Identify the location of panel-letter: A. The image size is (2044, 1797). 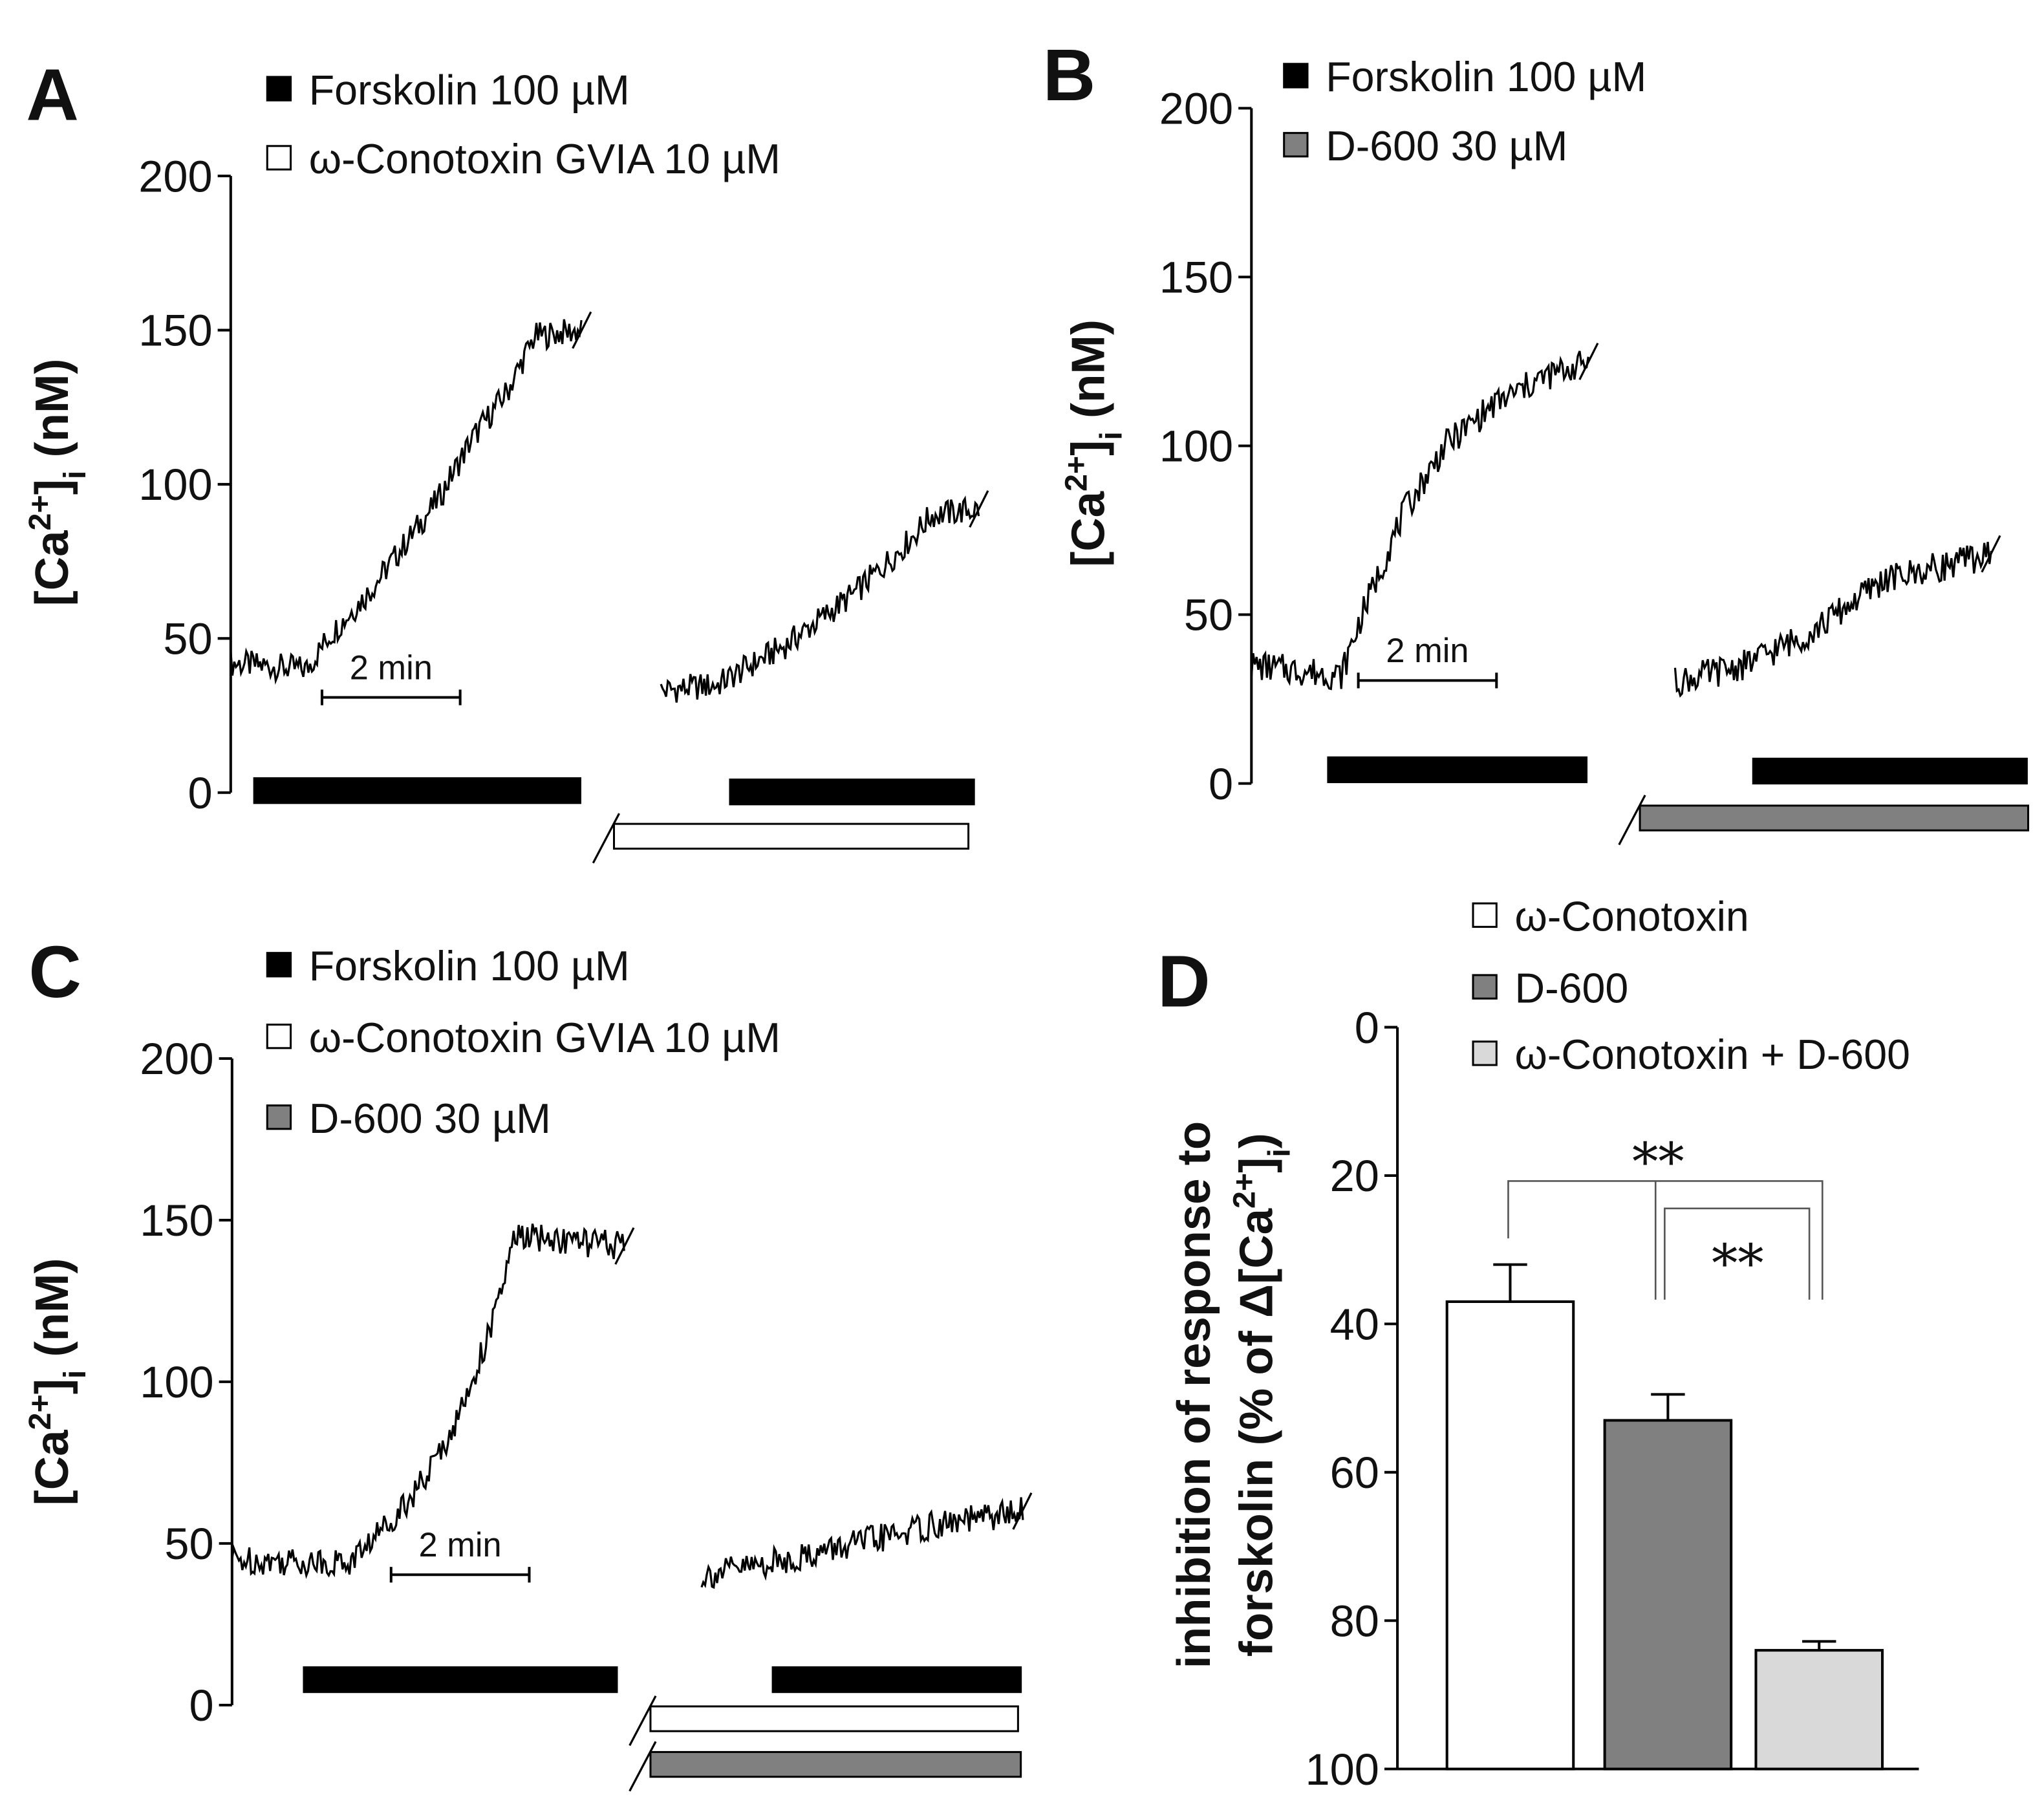
(53, 94).